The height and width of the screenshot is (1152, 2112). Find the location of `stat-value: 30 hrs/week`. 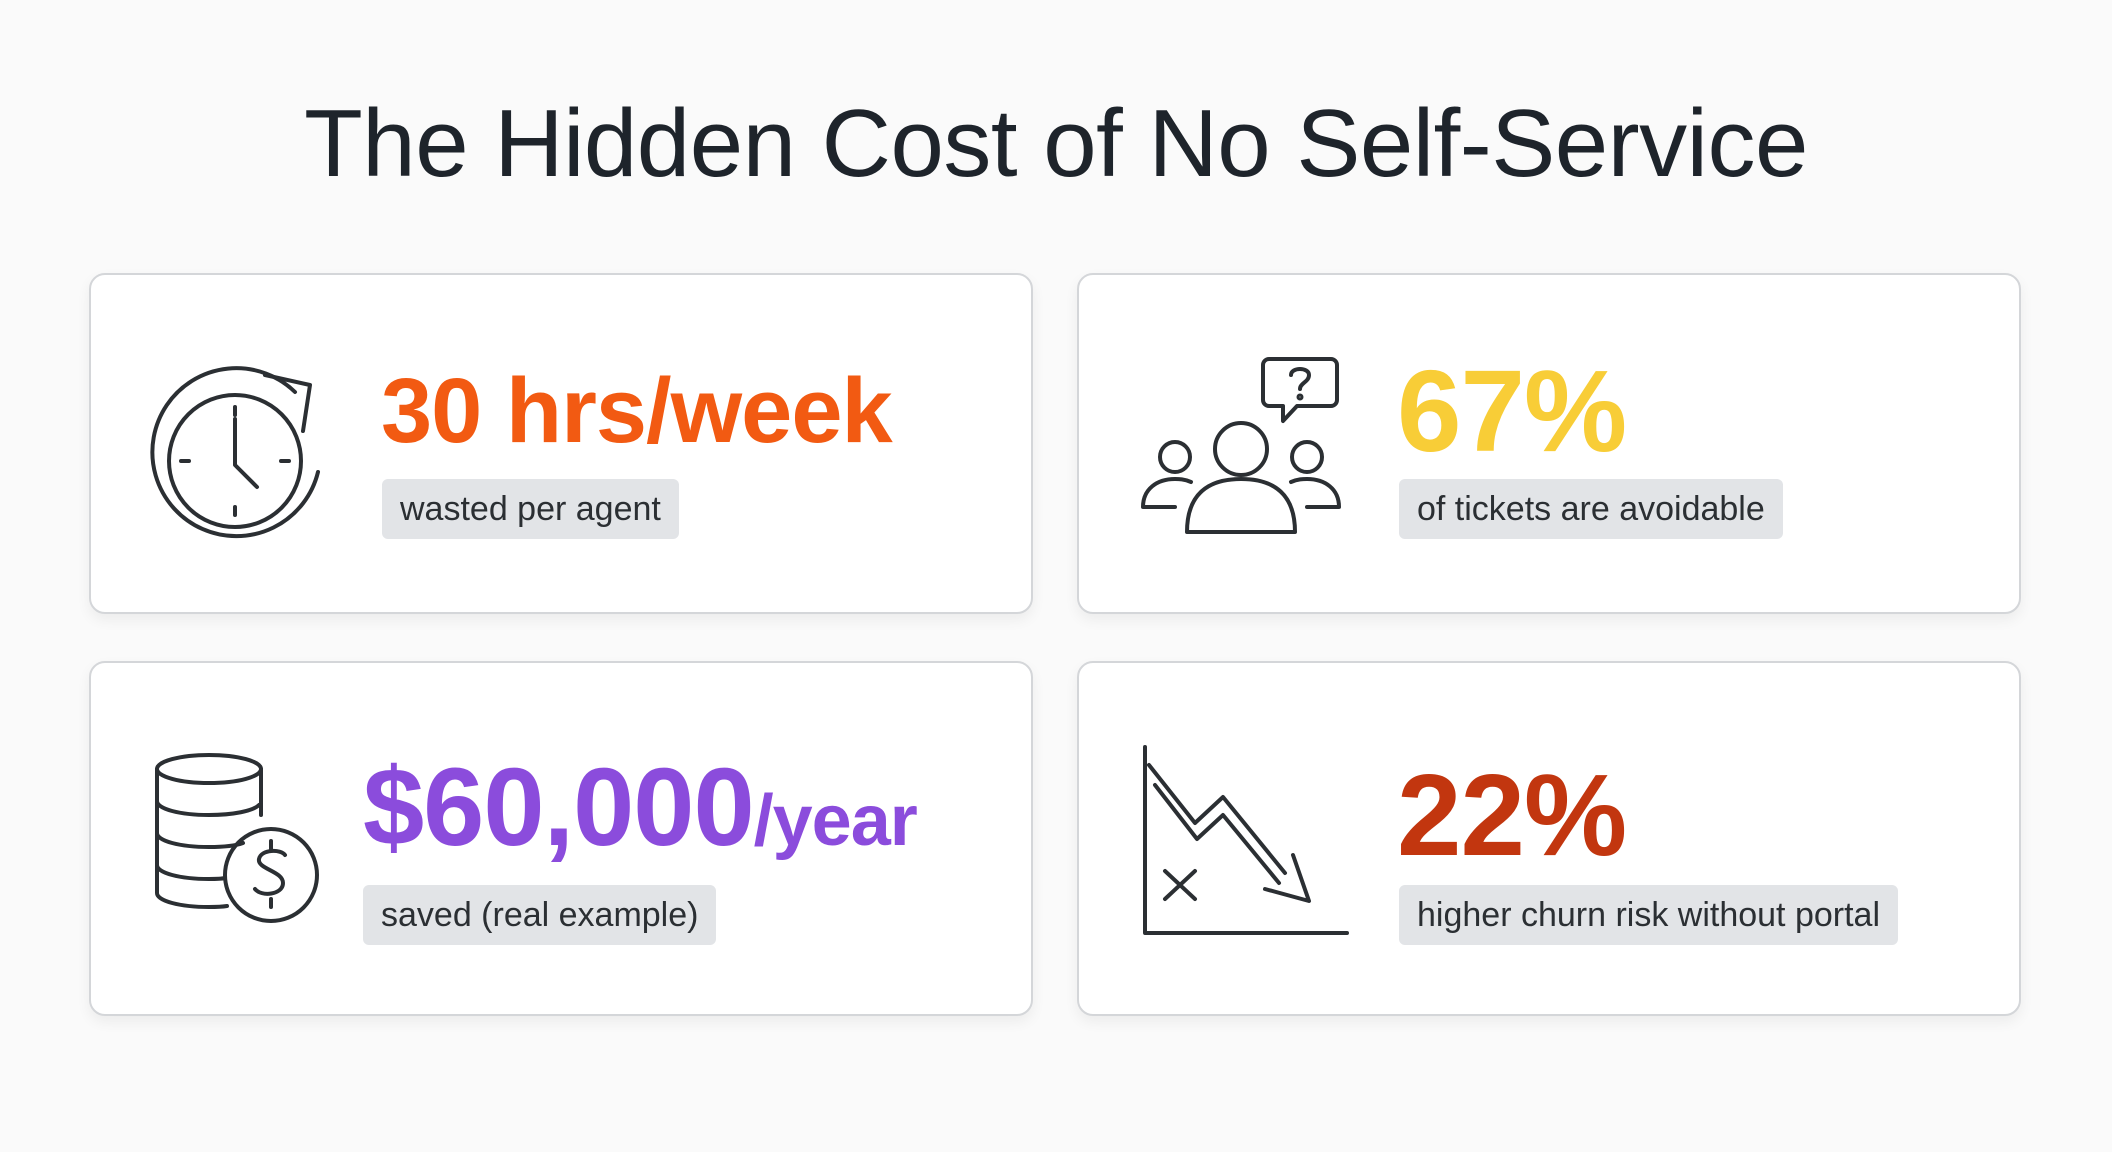

stat-value: 30 hrs/week is located at coordinates (637, 411).